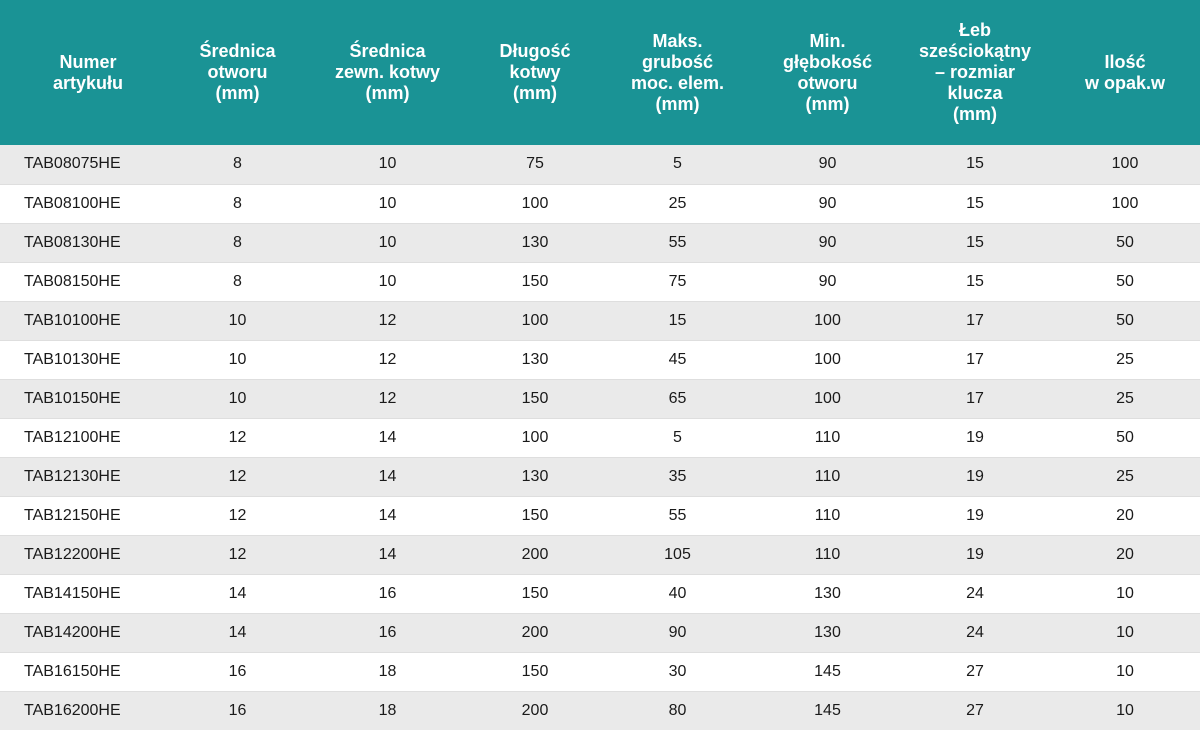 The image size is (1200, 730). I want to click on cell-max-fixture-thickness: 65, so click(677, 399).